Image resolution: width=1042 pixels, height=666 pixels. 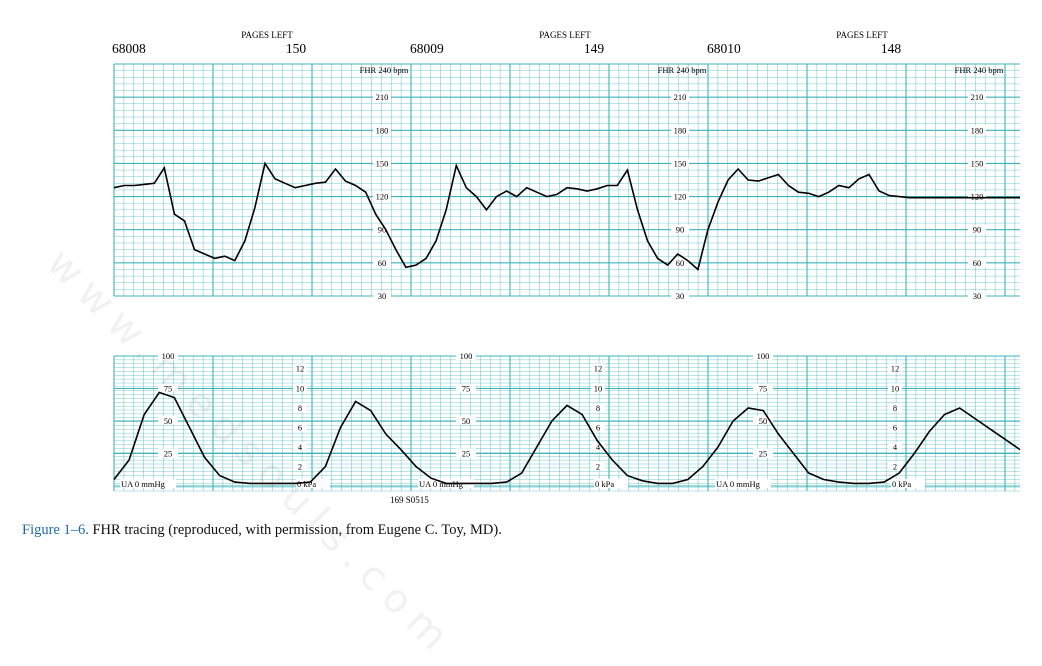 What do you see at coordinates (594, 48) in the screenshot?
I see `pages-left-count: 149` at bounding box center [594, 48].